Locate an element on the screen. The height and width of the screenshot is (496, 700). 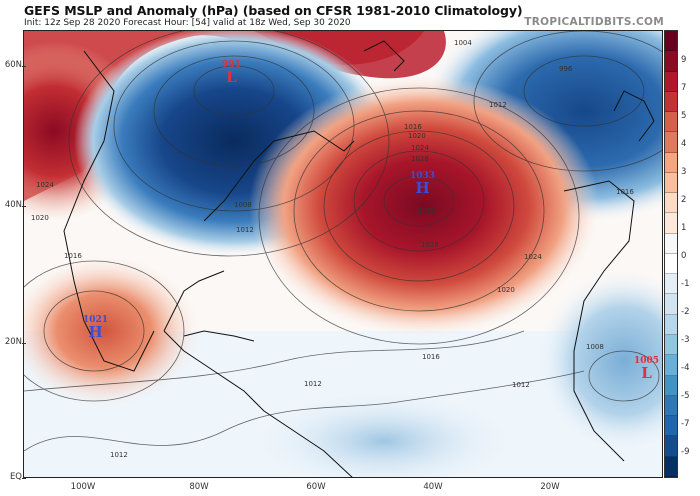
lat-label-20n: 20N is located at coordinates (13, 342).